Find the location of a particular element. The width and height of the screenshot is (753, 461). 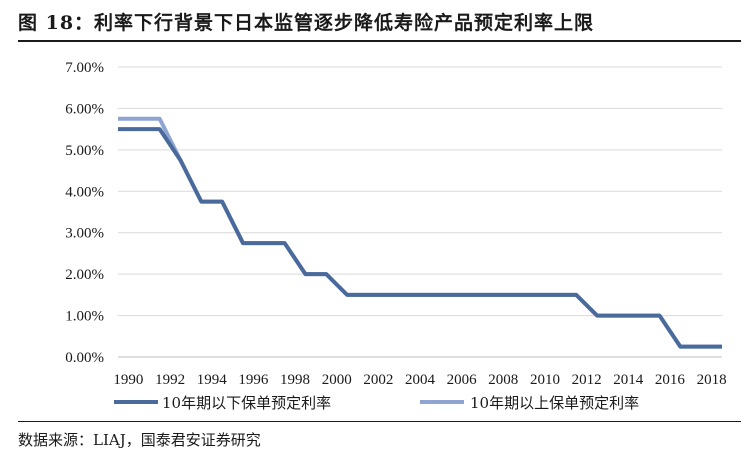

y-tick-label: 0.00% is located at coordinates (84, 358).